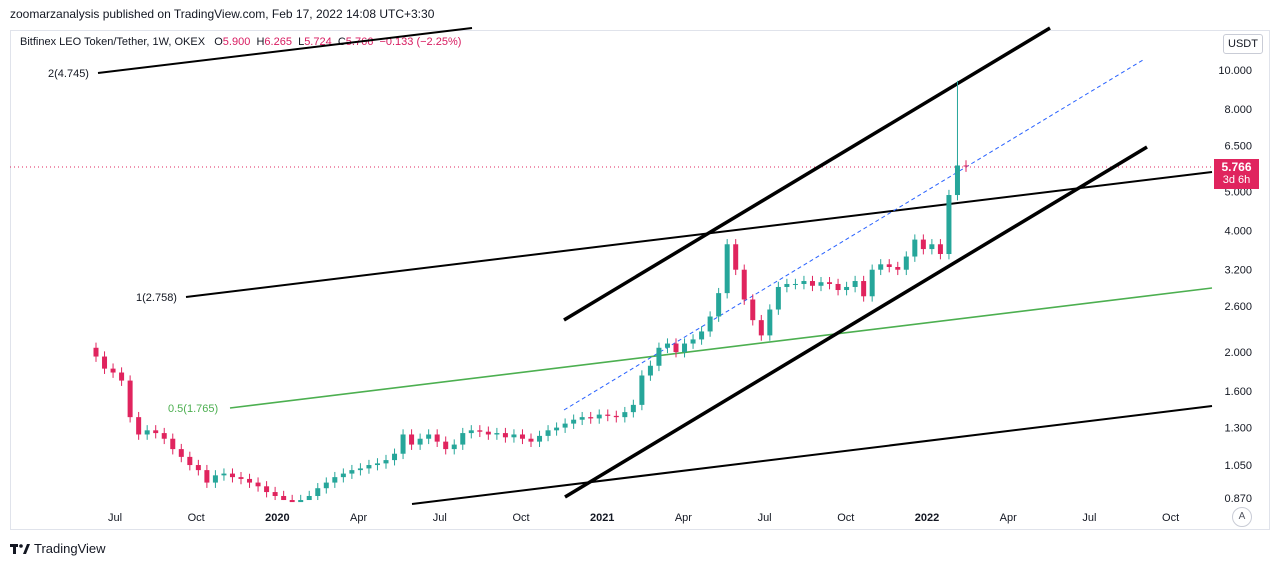 This screenshot has width=1280, height=566. I want to click on currency-button: USDT, so click(1243, 44).